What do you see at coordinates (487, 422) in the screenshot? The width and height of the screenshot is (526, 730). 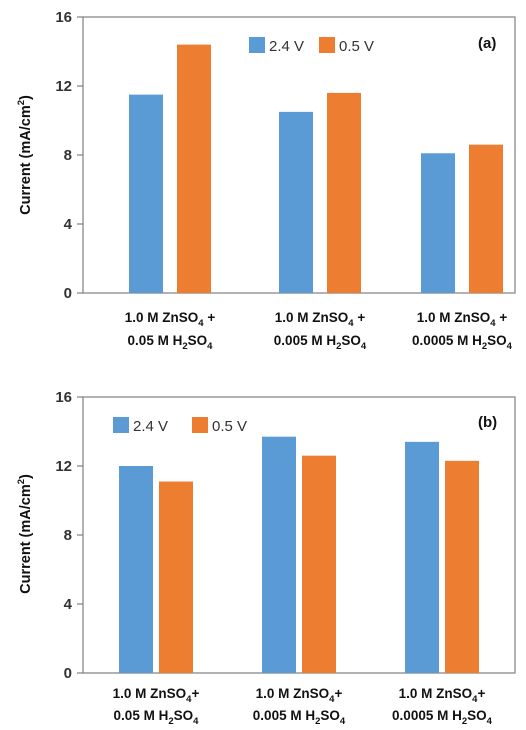 I see `panel-label: (b)` at bounding box center [487, 422].